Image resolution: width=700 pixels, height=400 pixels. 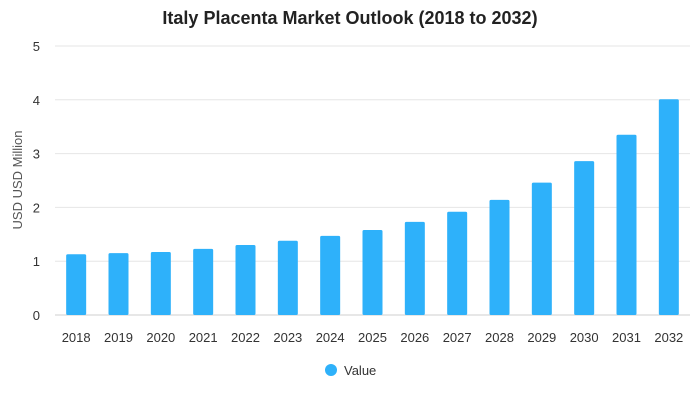 What do you see at coordinates (160, 337) in the screenshot?
I see `x-tick-label: 2020` at bounding box center [160, 337].